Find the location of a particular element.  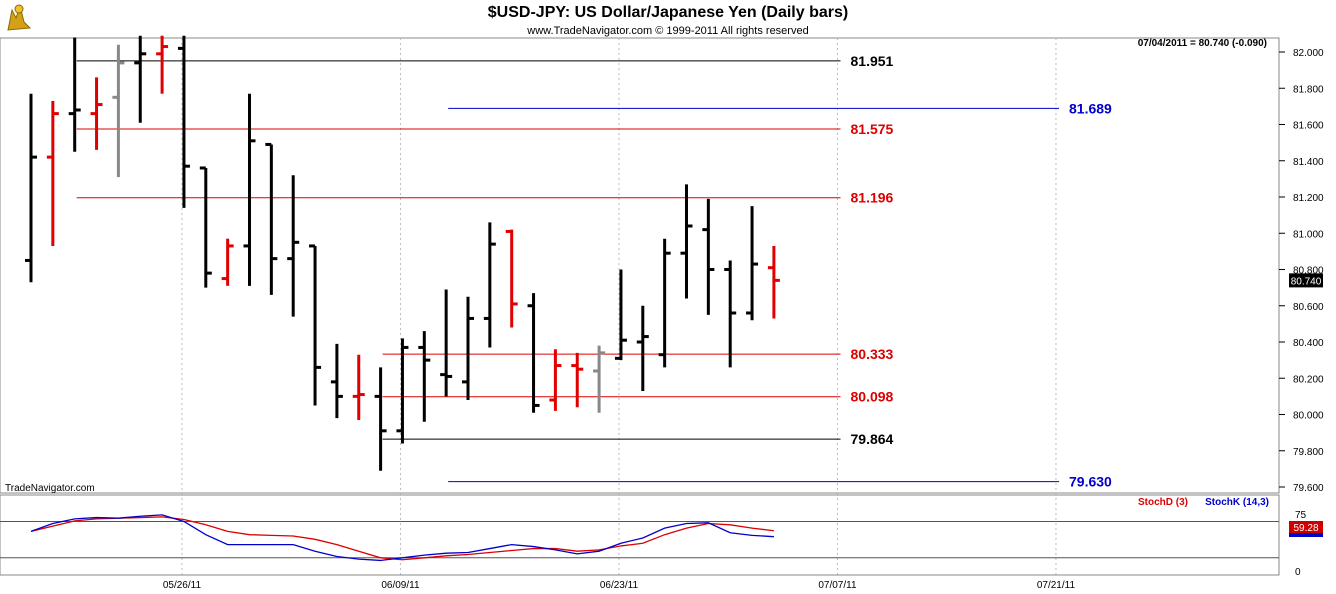

stochastic-panel is located at coordinates (640, 535).